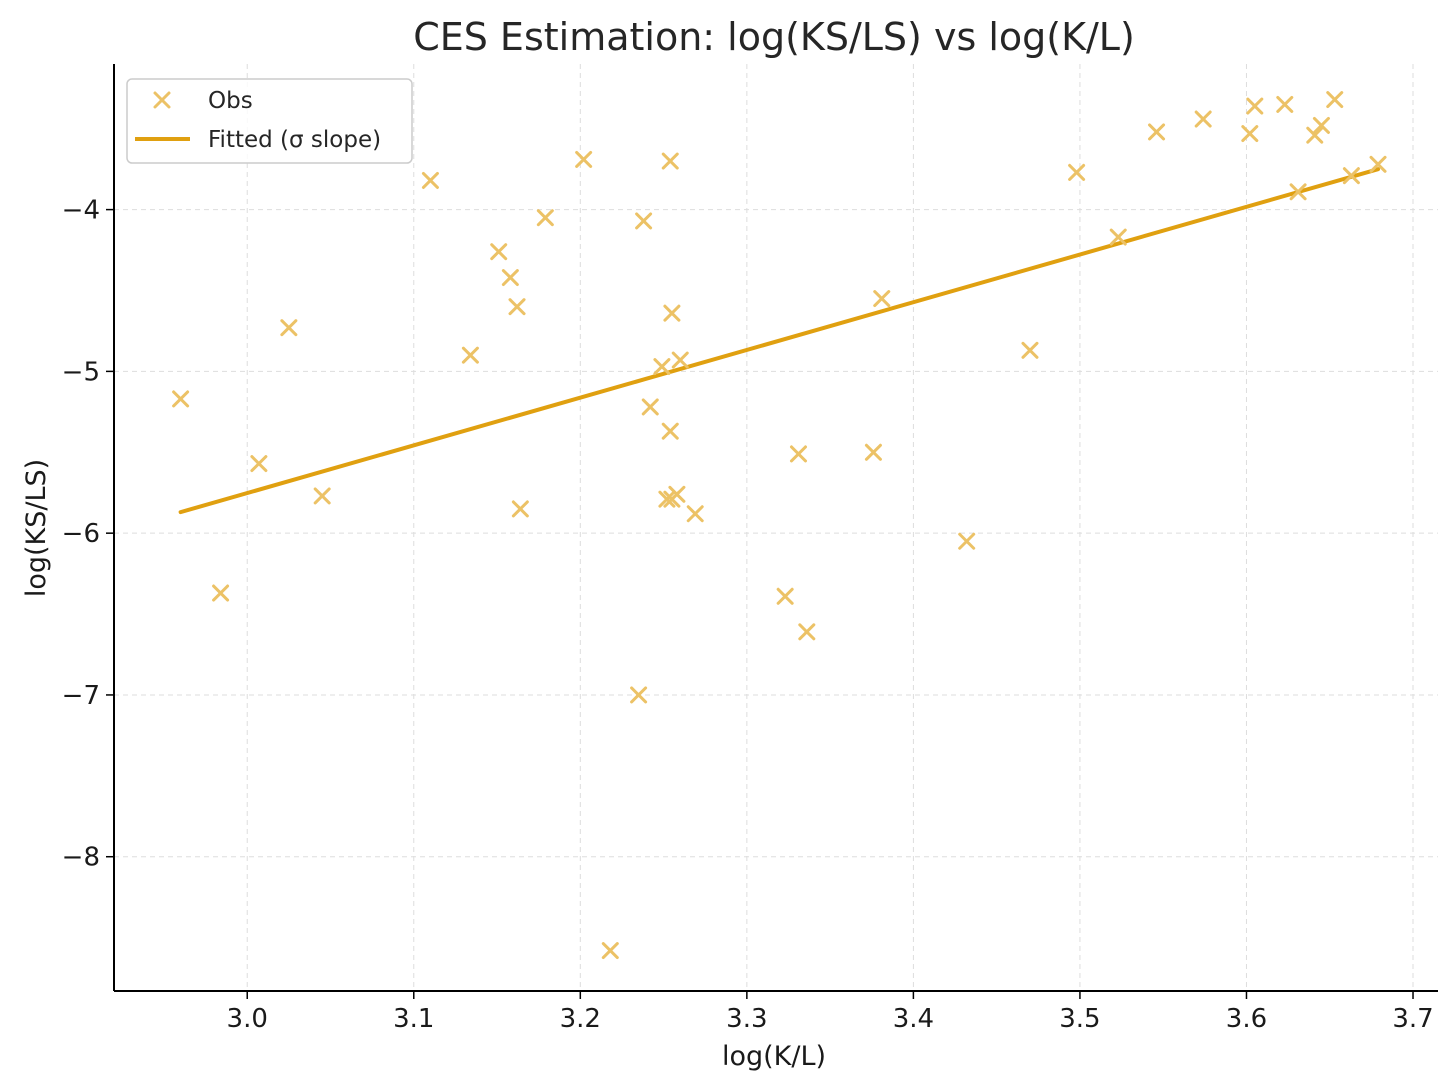  Describe the element at coordinates (580, 1019) in the screenshot. I see `x-tick-label: 3.2` at that location.